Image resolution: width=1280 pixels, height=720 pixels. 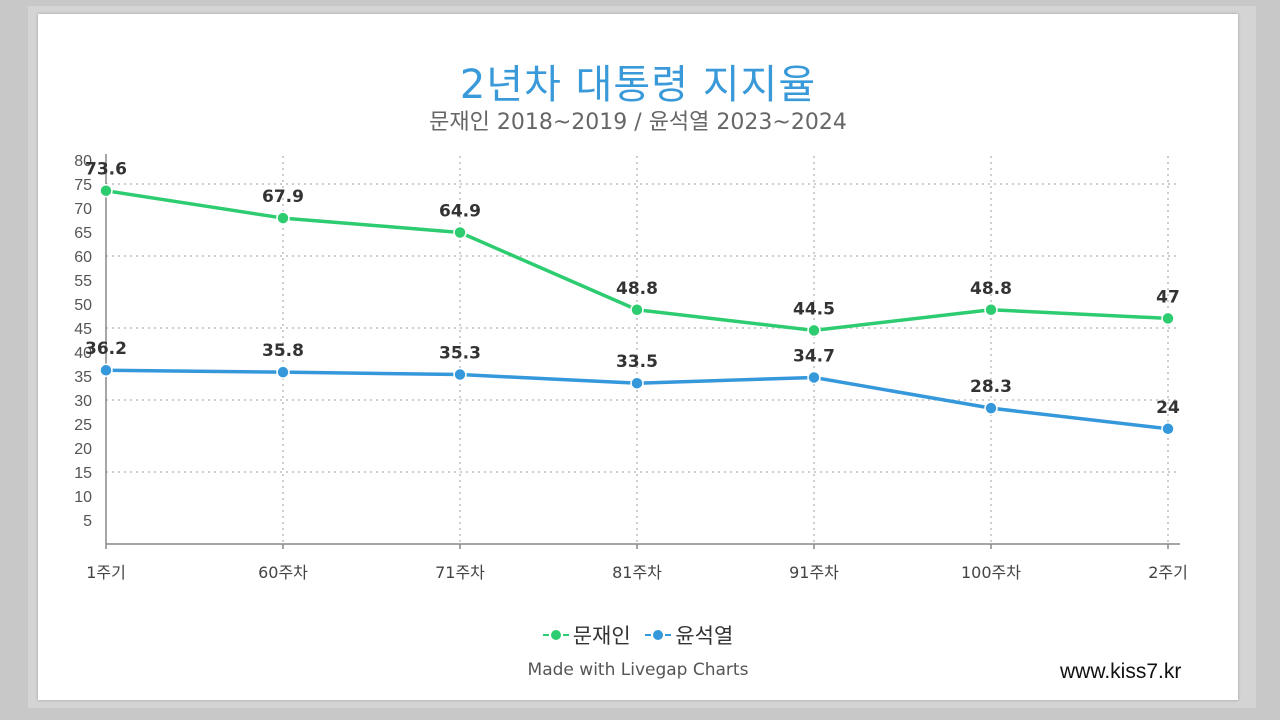 What do you see at coordinates (83, 353) in the screenshot?
I see `y-tick-label: 40` at bounding box center [83, 353].